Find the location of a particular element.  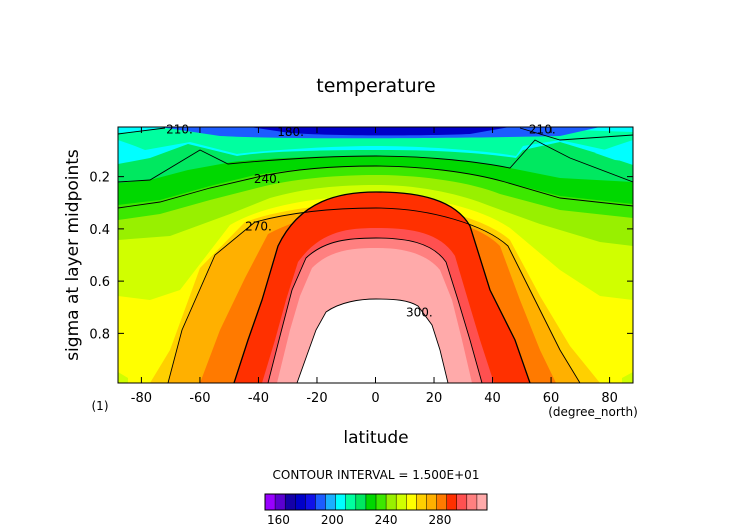

x-axis-label: latitude is located at coordinates (375, 438).